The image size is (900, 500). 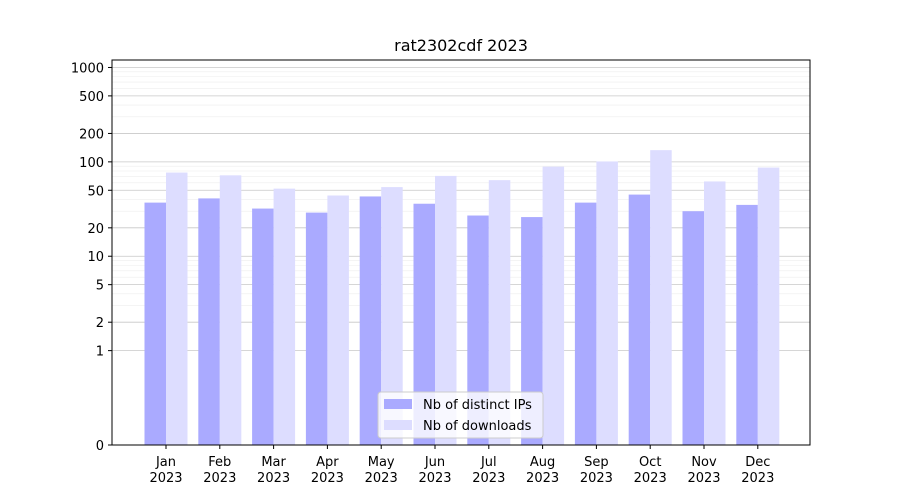 I want to click on y-tick-label: 2, so click(x=100, y=323).